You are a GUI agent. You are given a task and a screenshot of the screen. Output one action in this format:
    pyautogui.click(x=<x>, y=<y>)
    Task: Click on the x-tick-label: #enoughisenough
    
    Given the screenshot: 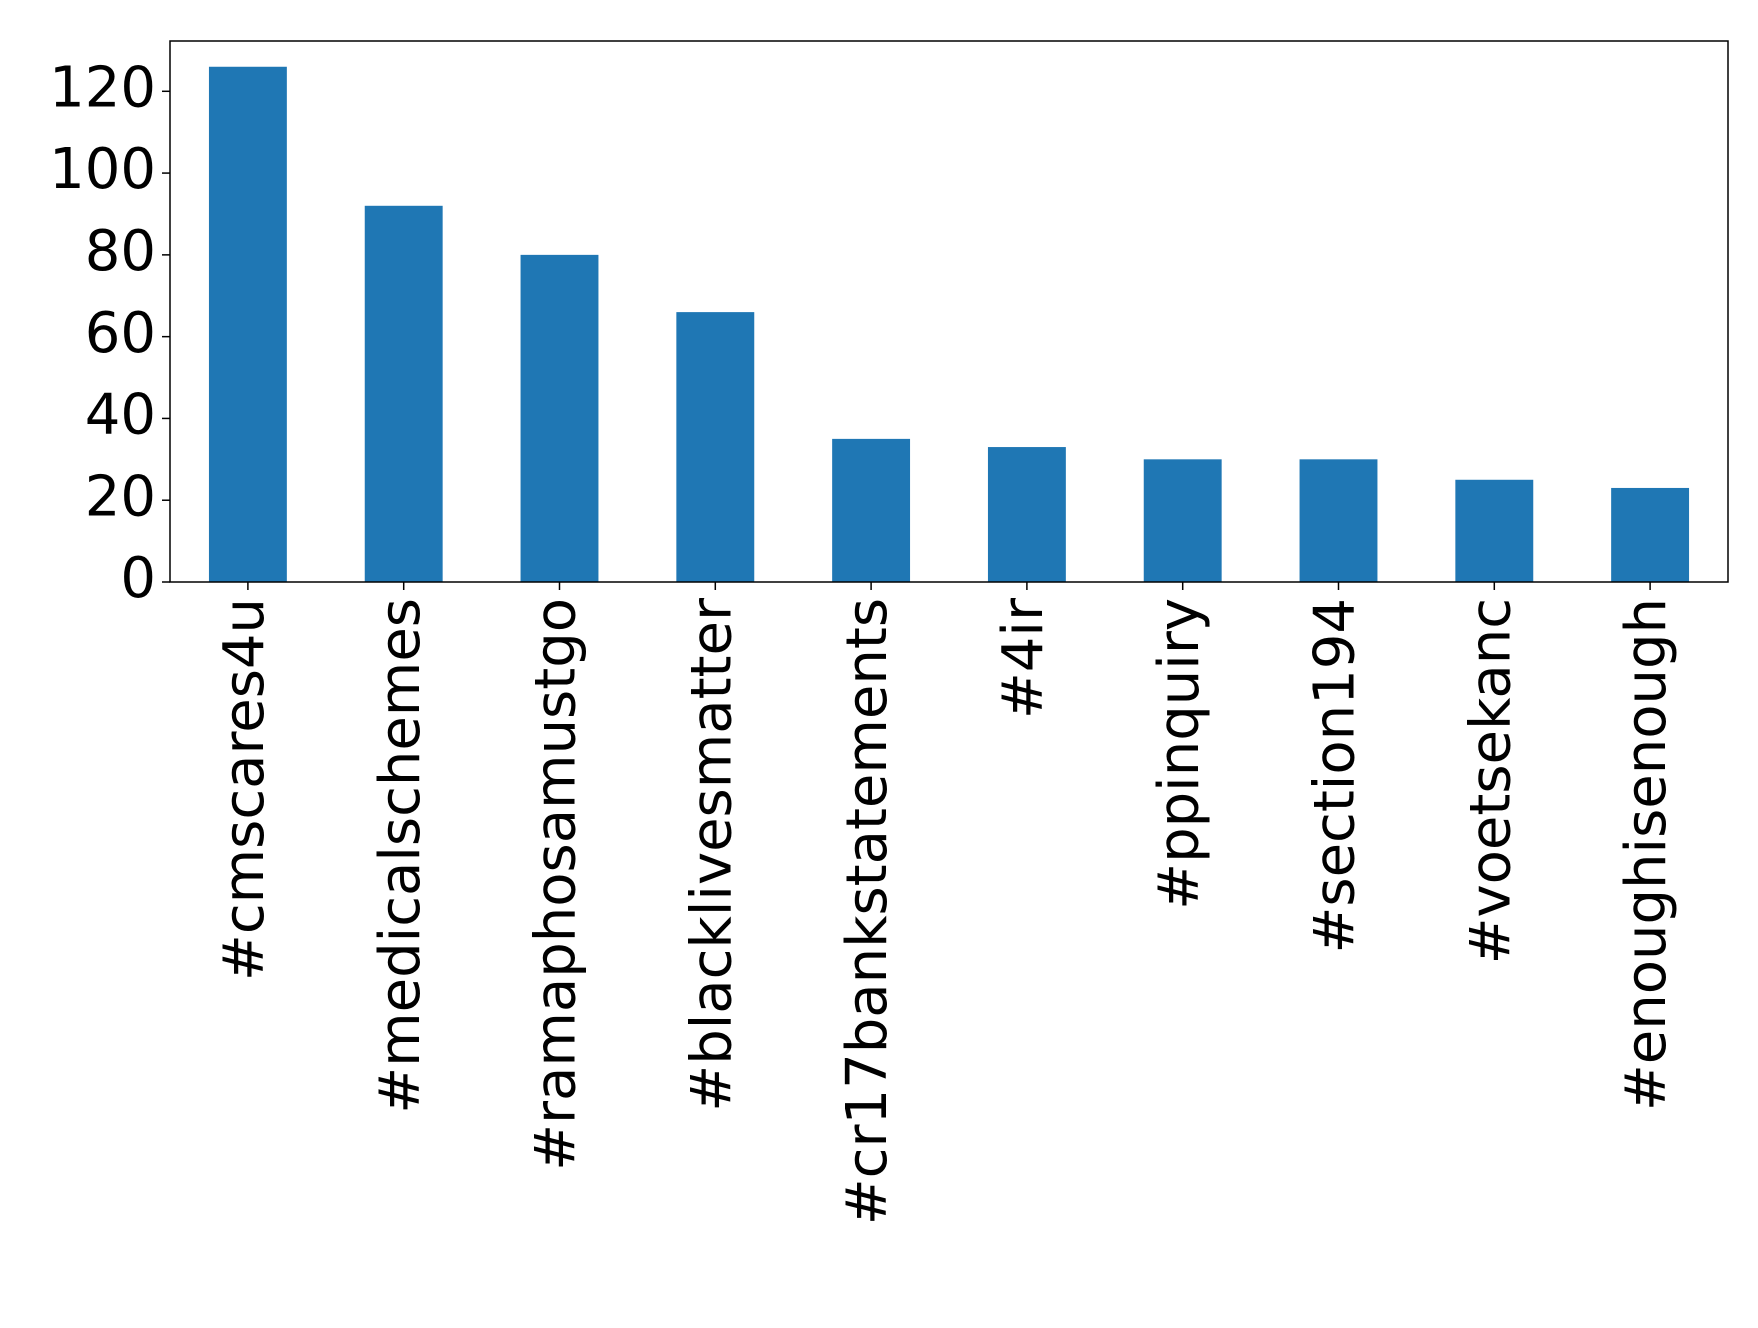 What is the action you would take?
    pyautogui.click(x=1646, y=854)
    